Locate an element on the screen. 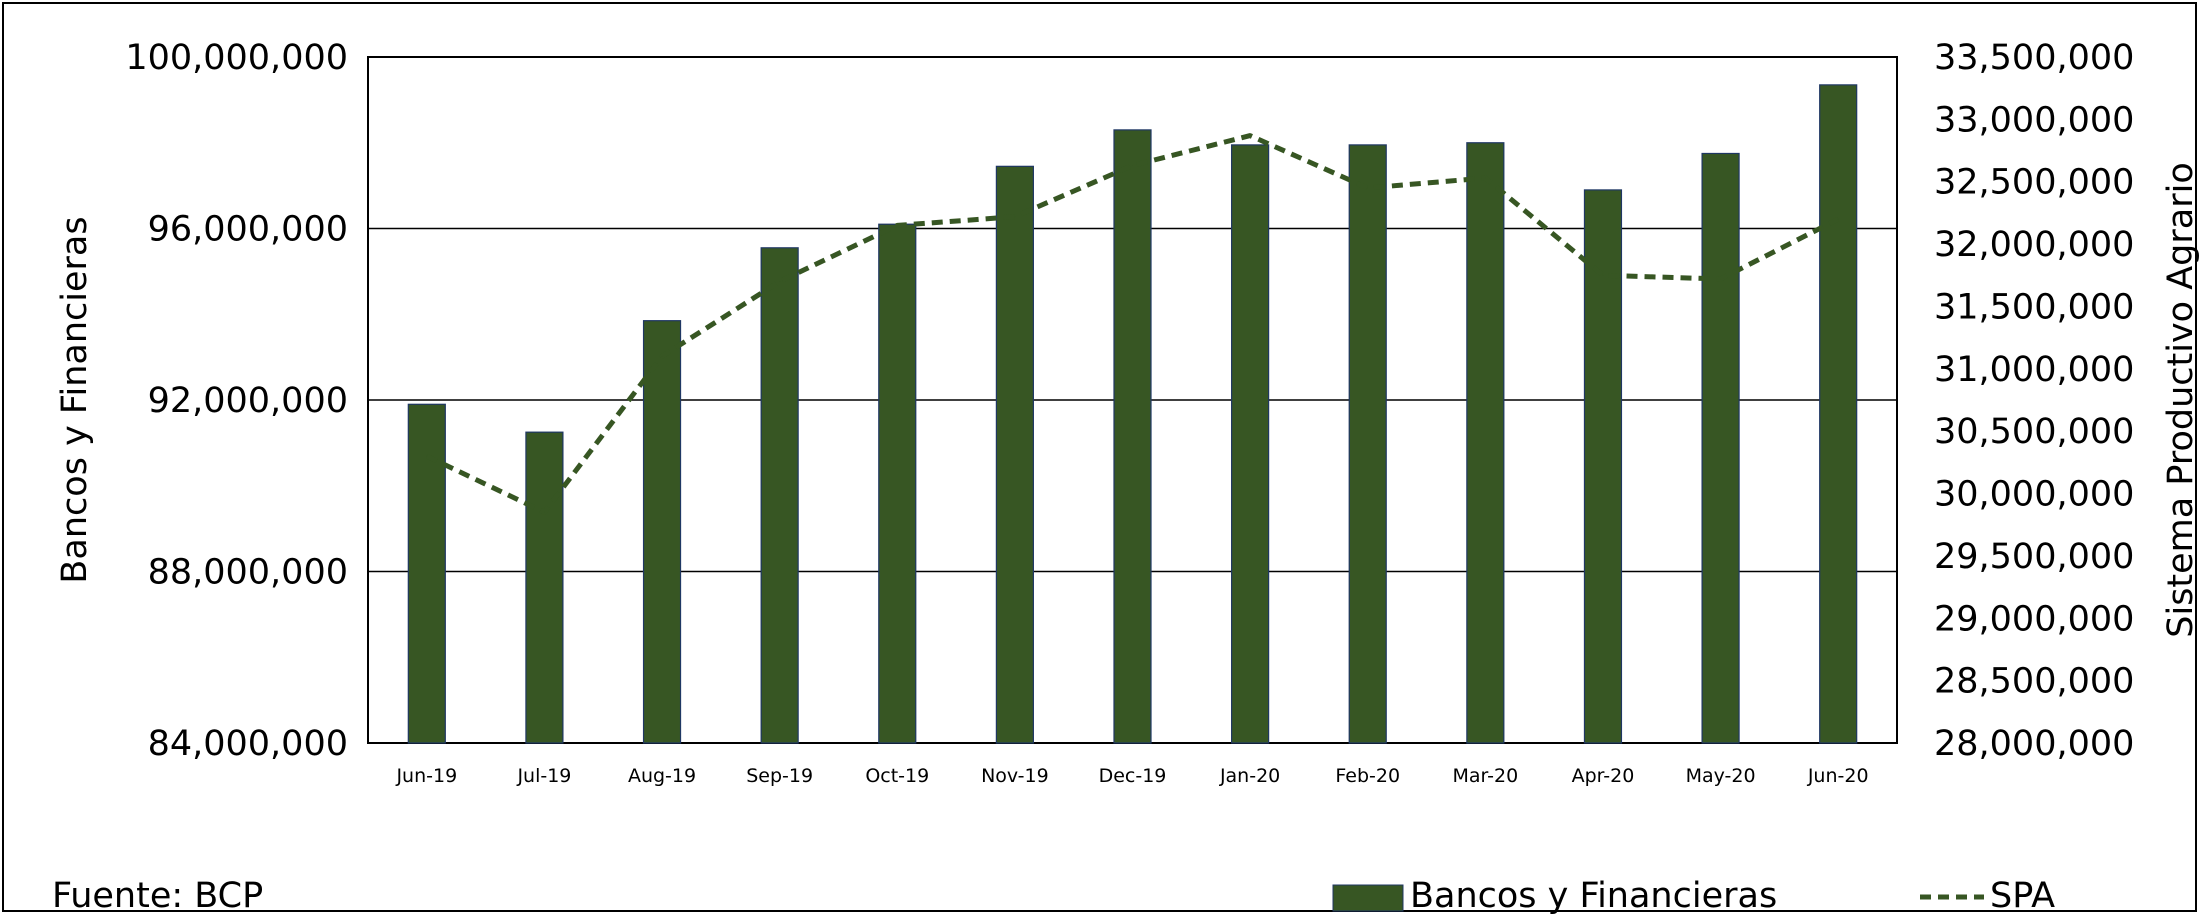 The height and width of the screenshot is (916, 2201). x-tick-label: Sep-19 is located at coordinates (779, 776).